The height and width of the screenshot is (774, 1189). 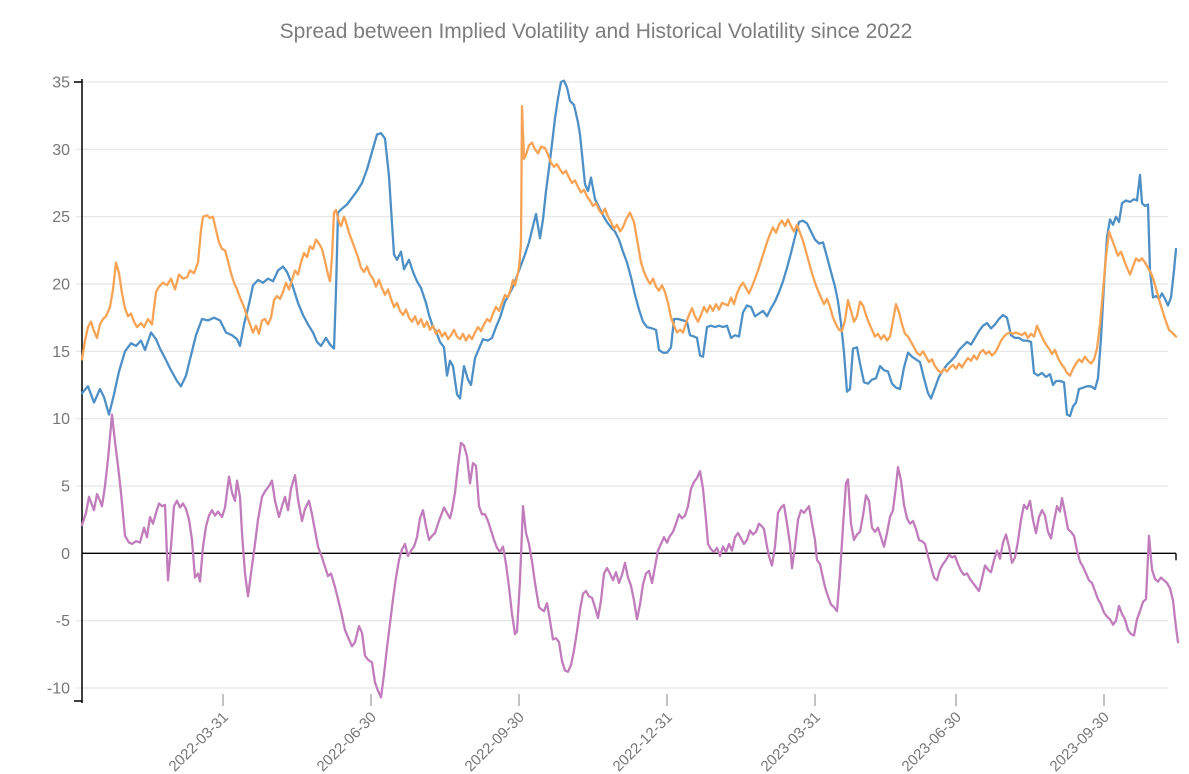 I want to click on x-tick-label: 2022-09-30, so click(x=495, y=741).